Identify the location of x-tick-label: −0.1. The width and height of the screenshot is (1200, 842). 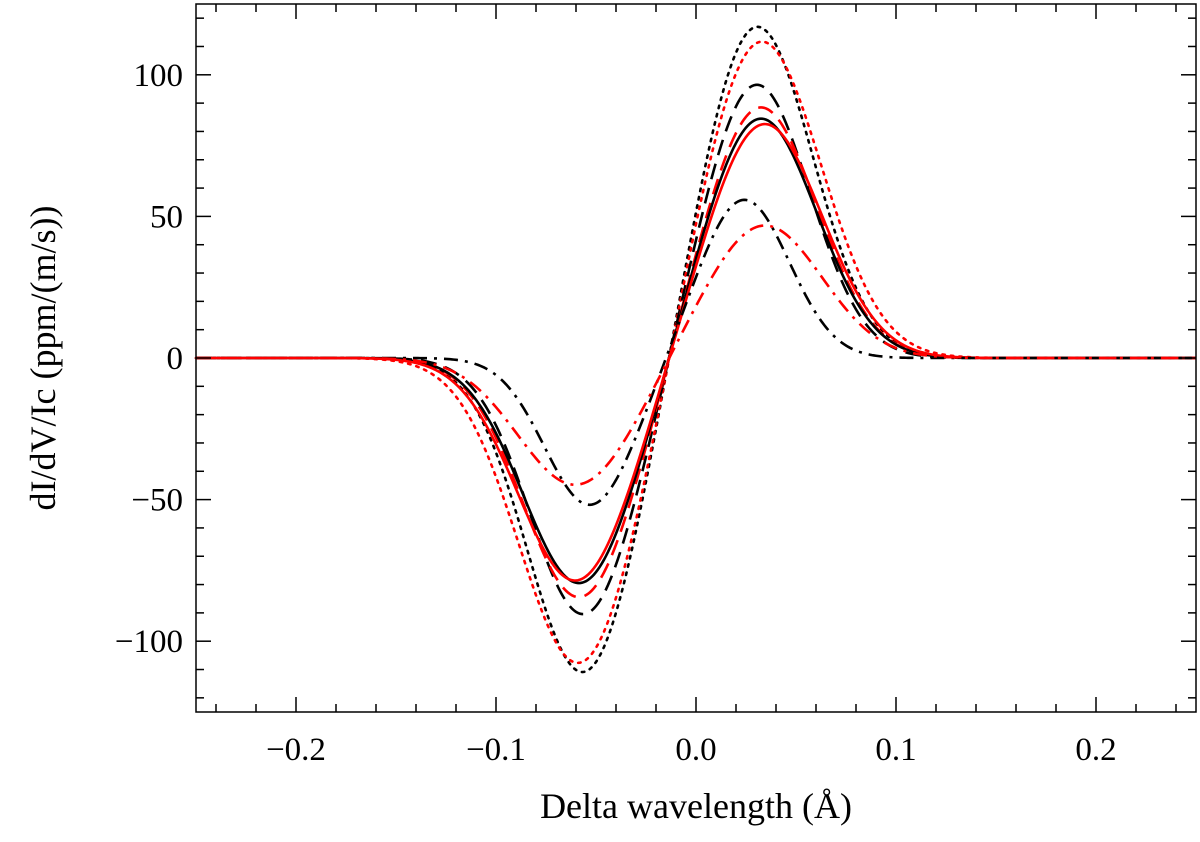
(496, 750).